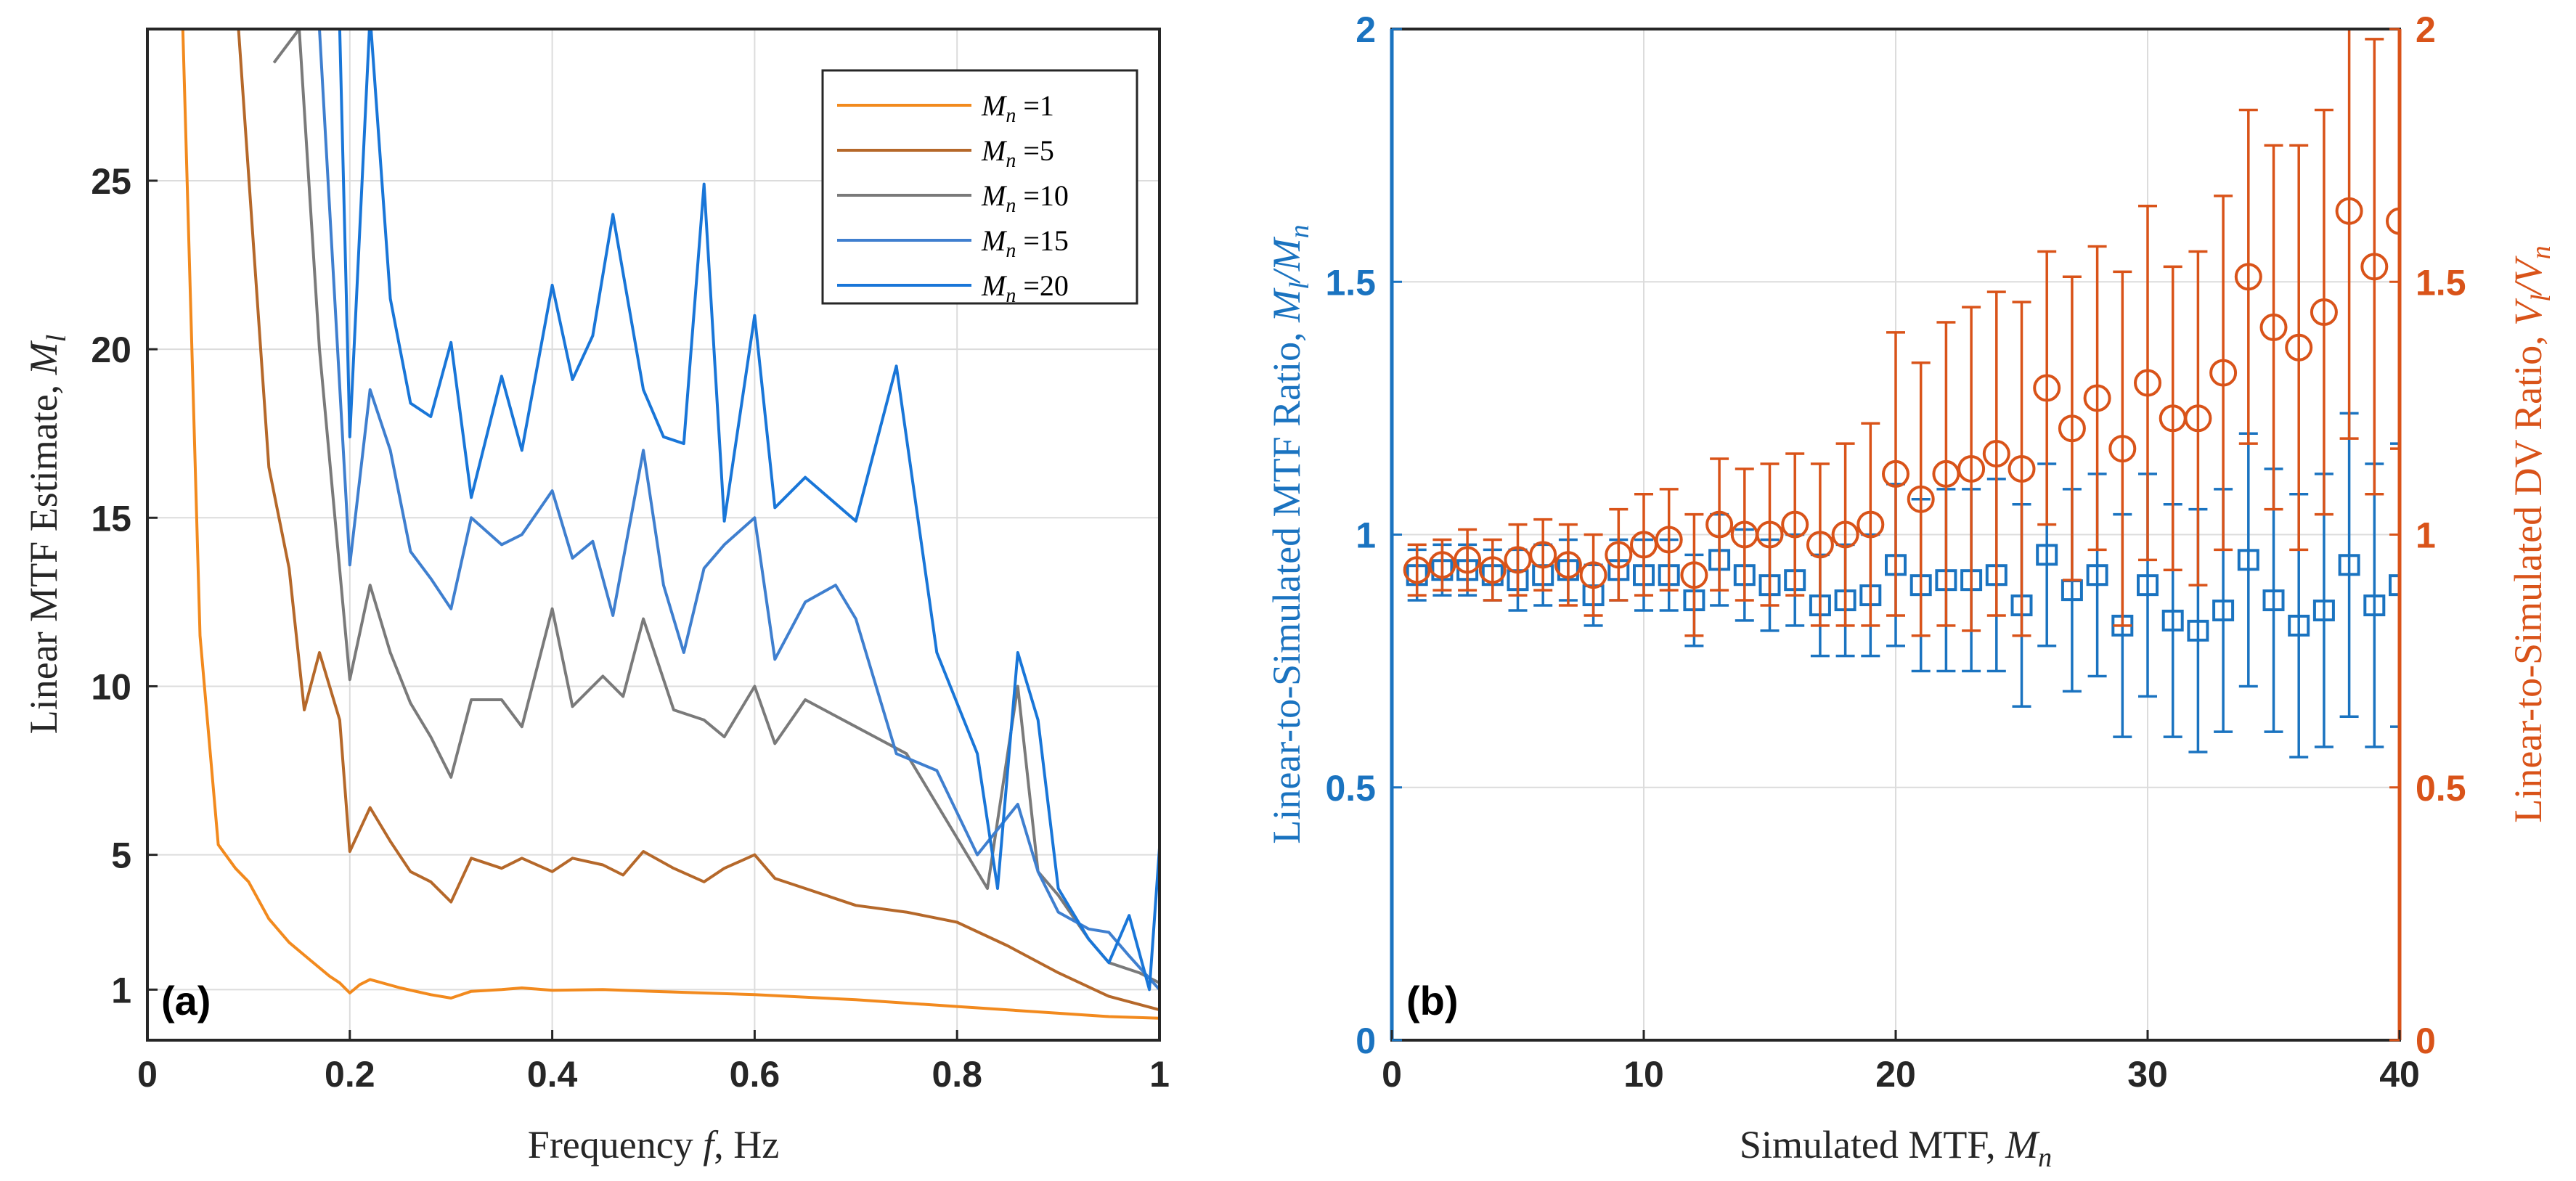 The image size is (2576, 1181). What do you see at coordinates (1350, 788) in the screenshot?
I see `chart-b-ytick-left-label: 0.5` at bounding box center [1350, 788].